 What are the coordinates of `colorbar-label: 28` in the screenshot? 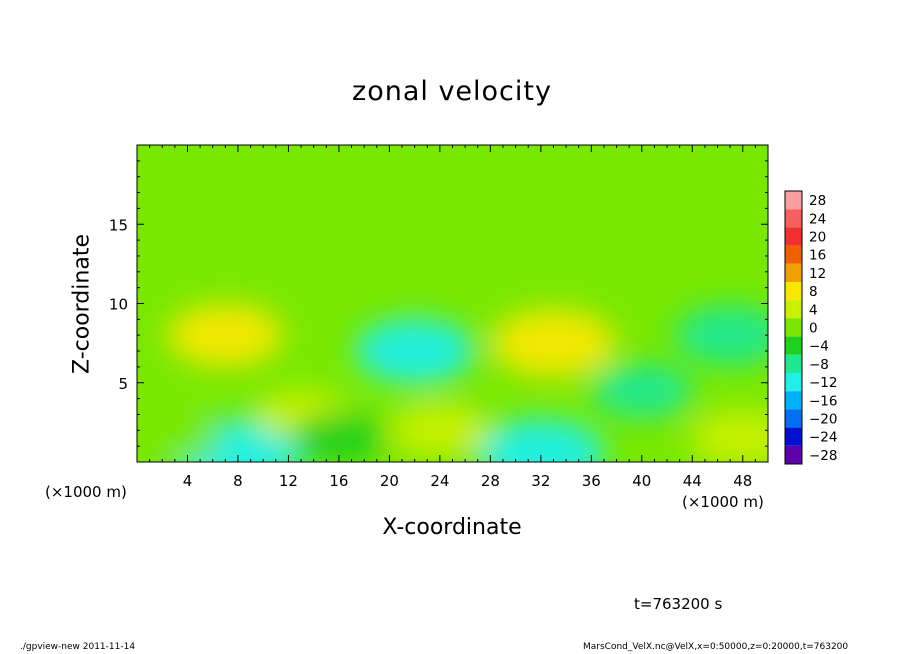 It's located at (817, 201).